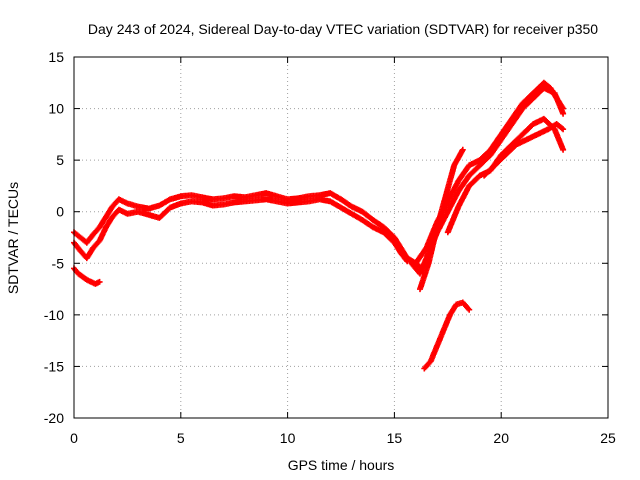  I want to click on y-tick-label: -15, so click(54, 366).